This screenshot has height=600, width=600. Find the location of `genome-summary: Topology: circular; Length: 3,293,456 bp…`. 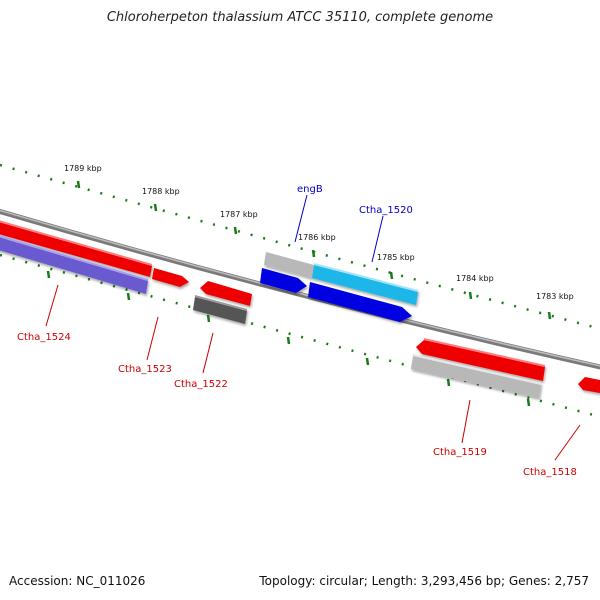

genome-summary: Topology: circular; Length: 3,293,456 bp… is located at coordinates (424, 581).